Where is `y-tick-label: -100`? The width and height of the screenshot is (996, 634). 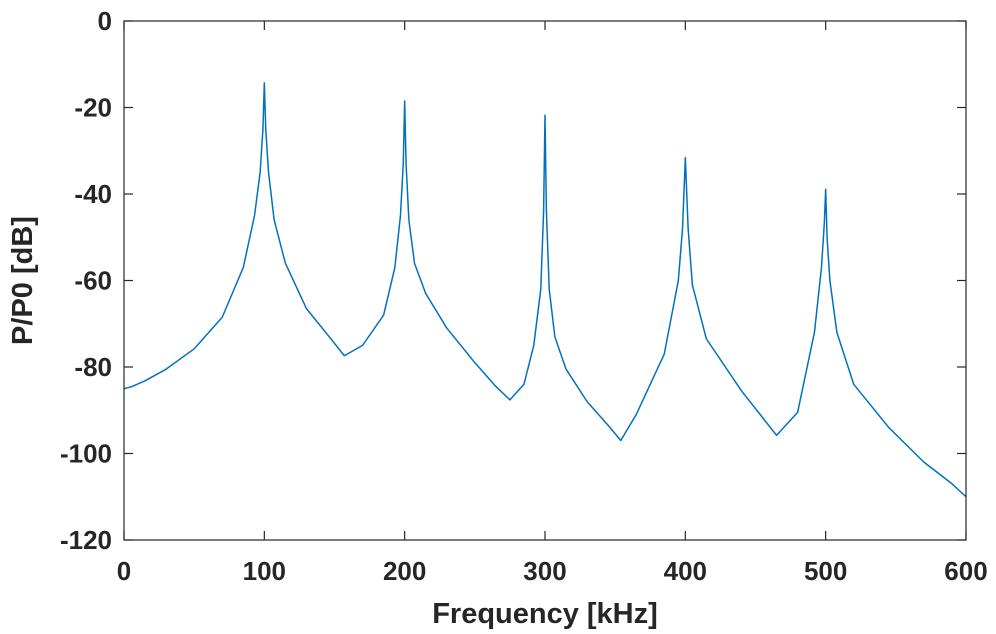 y-tick-label: -100 is located at coordinates (86, 454).